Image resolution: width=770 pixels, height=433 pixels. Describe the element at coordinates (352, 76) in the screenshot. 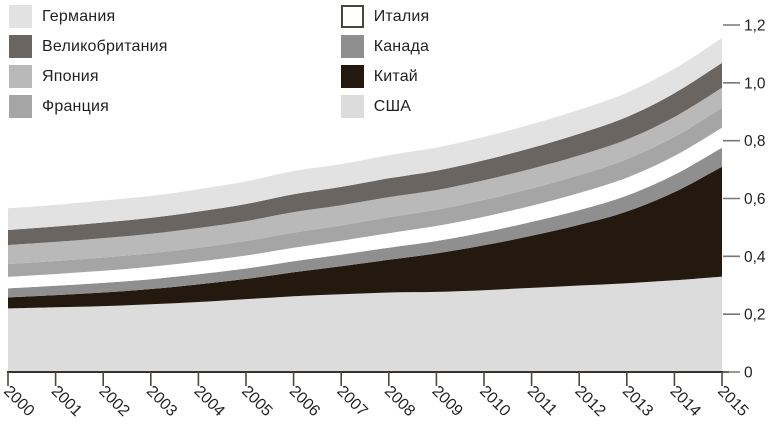

I see `legend-swatch-china` at that location.